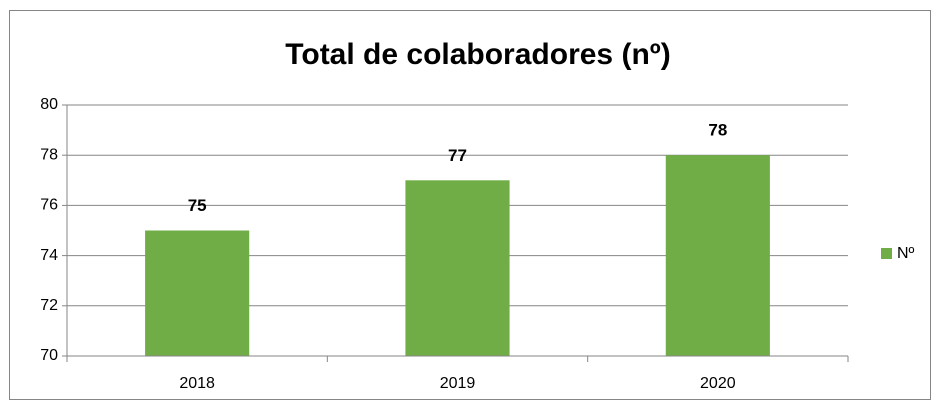 Image resolution: width=940 pixels, height=408 pixels. What do you see at coordinates (458, 383) in the screenshot?
I see `x-tick-label: 2019` at bounding box center [458, 383].